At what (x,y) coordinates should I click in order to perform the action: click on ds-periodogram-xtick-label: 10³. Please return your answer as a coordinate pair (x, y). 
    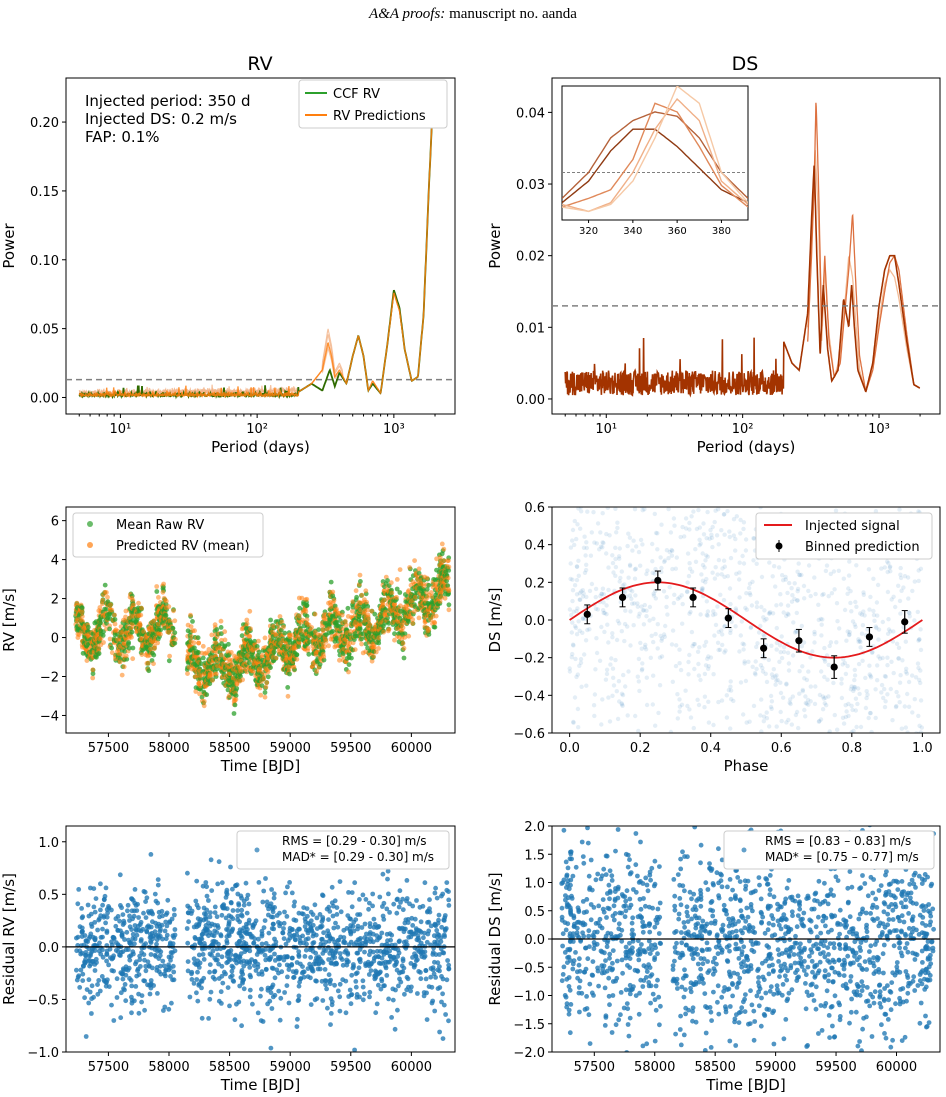
    Looking at the image, I should click on (879, 429).